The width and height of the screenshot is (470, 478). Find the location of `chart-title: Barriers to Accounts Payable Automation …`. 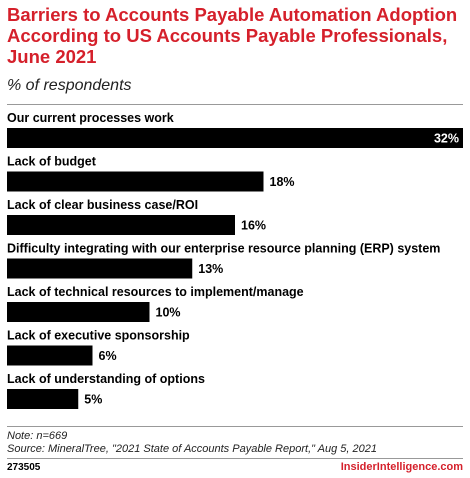

chart-title: Barriers to Accounts Payable Automation … is located at coordinates (232, 35).